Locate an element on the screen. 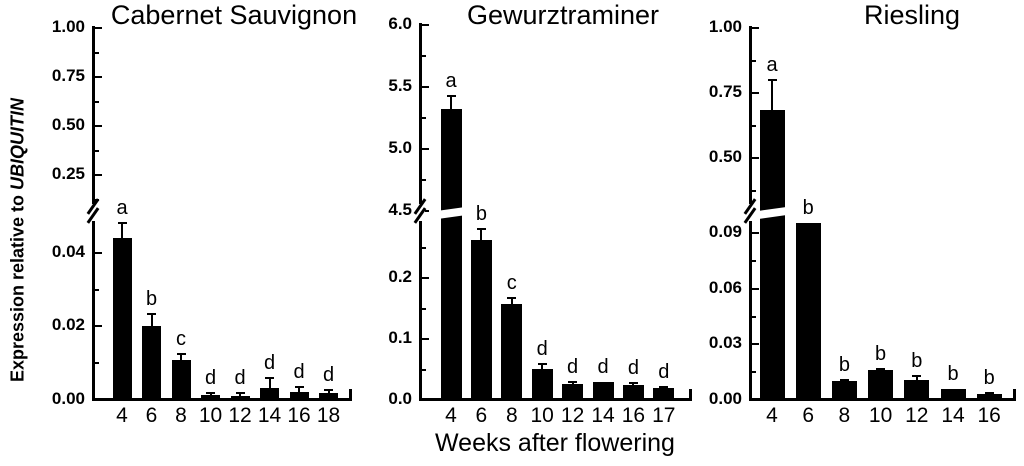 This screenshot has height=466, width=1024. significance-letter: c is located at coordinates (511, 283).